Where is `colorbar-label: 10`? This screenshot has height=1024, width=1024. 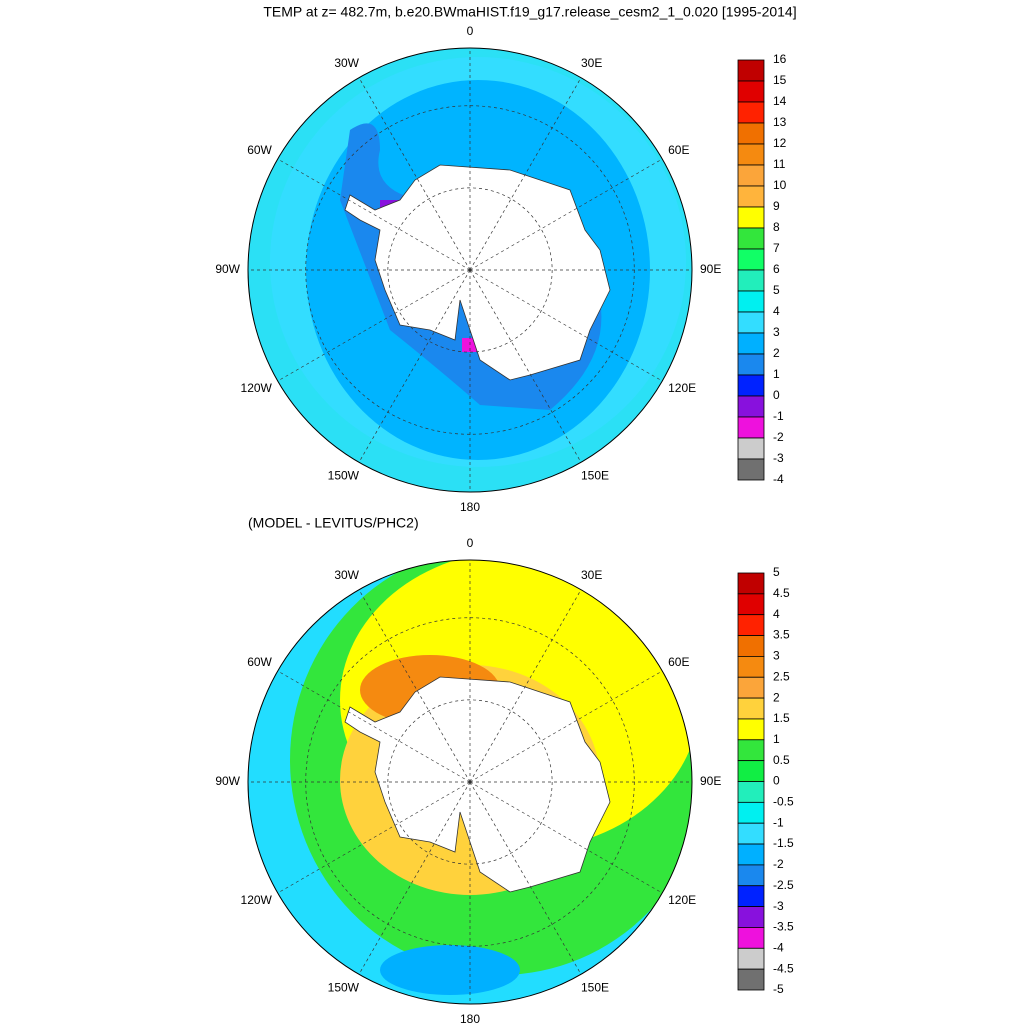
colorbar-label: 10 is located at coordinates (780, 185).